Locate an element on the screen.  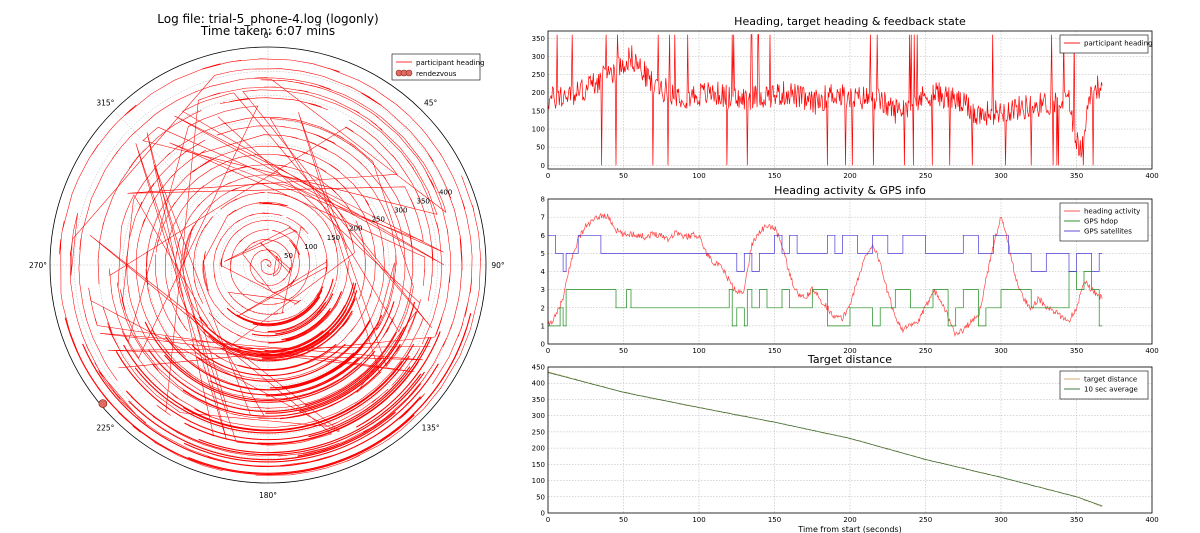
y-tick-label: 300 is located at coordinates (538, 57).